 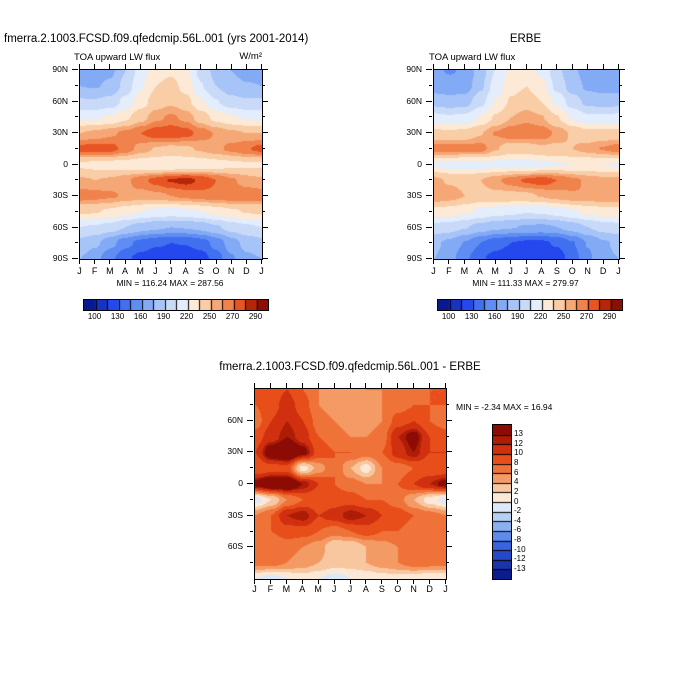 I want to click on colorbar-tick-label: 8, so click(x=516, y=462).